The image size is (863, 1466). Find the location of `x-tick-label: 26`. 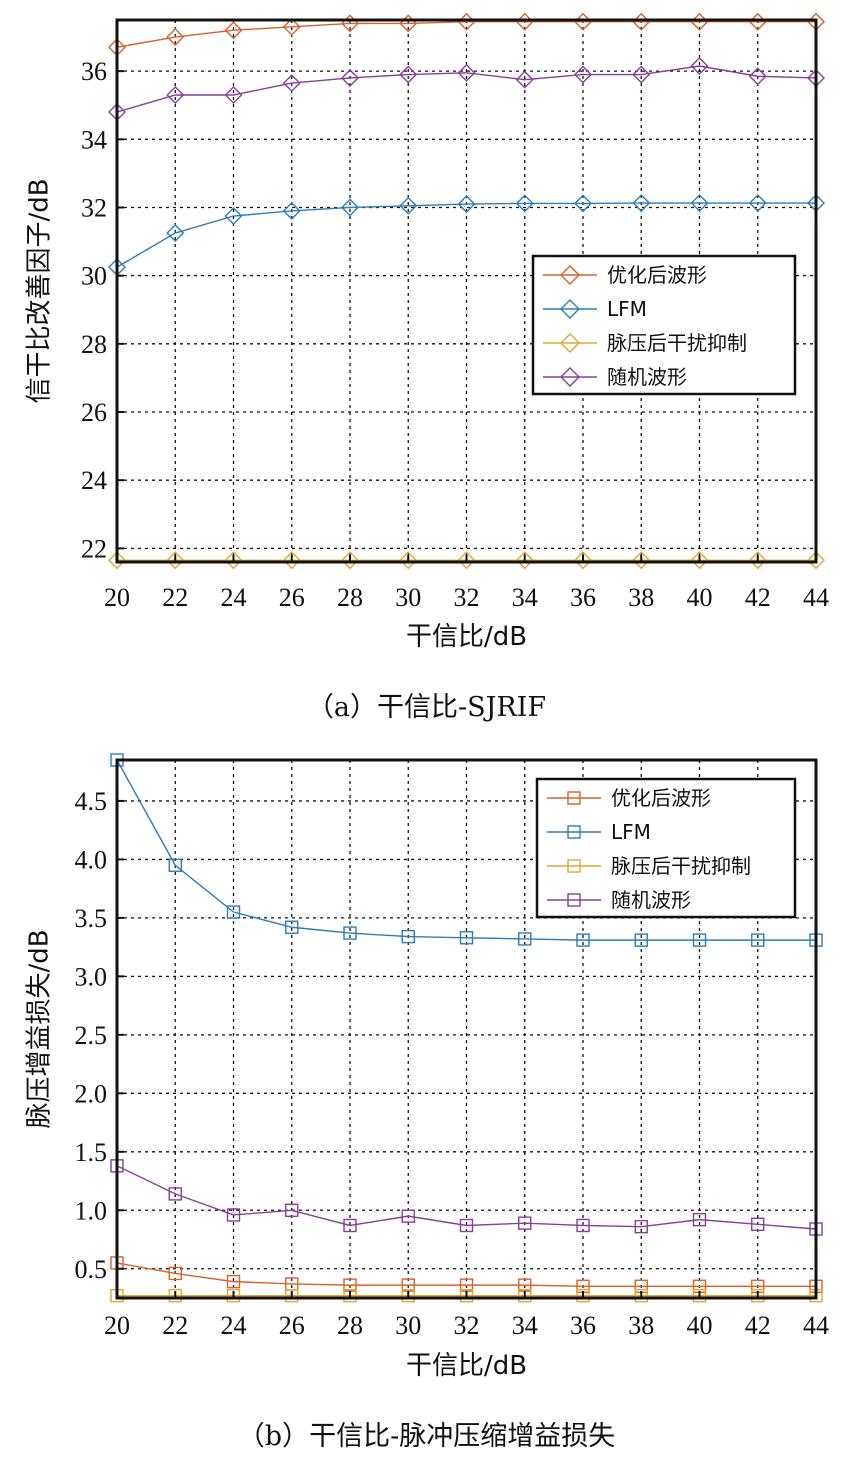

x-tick-label: 26 is located at coordinates (292, 1325).